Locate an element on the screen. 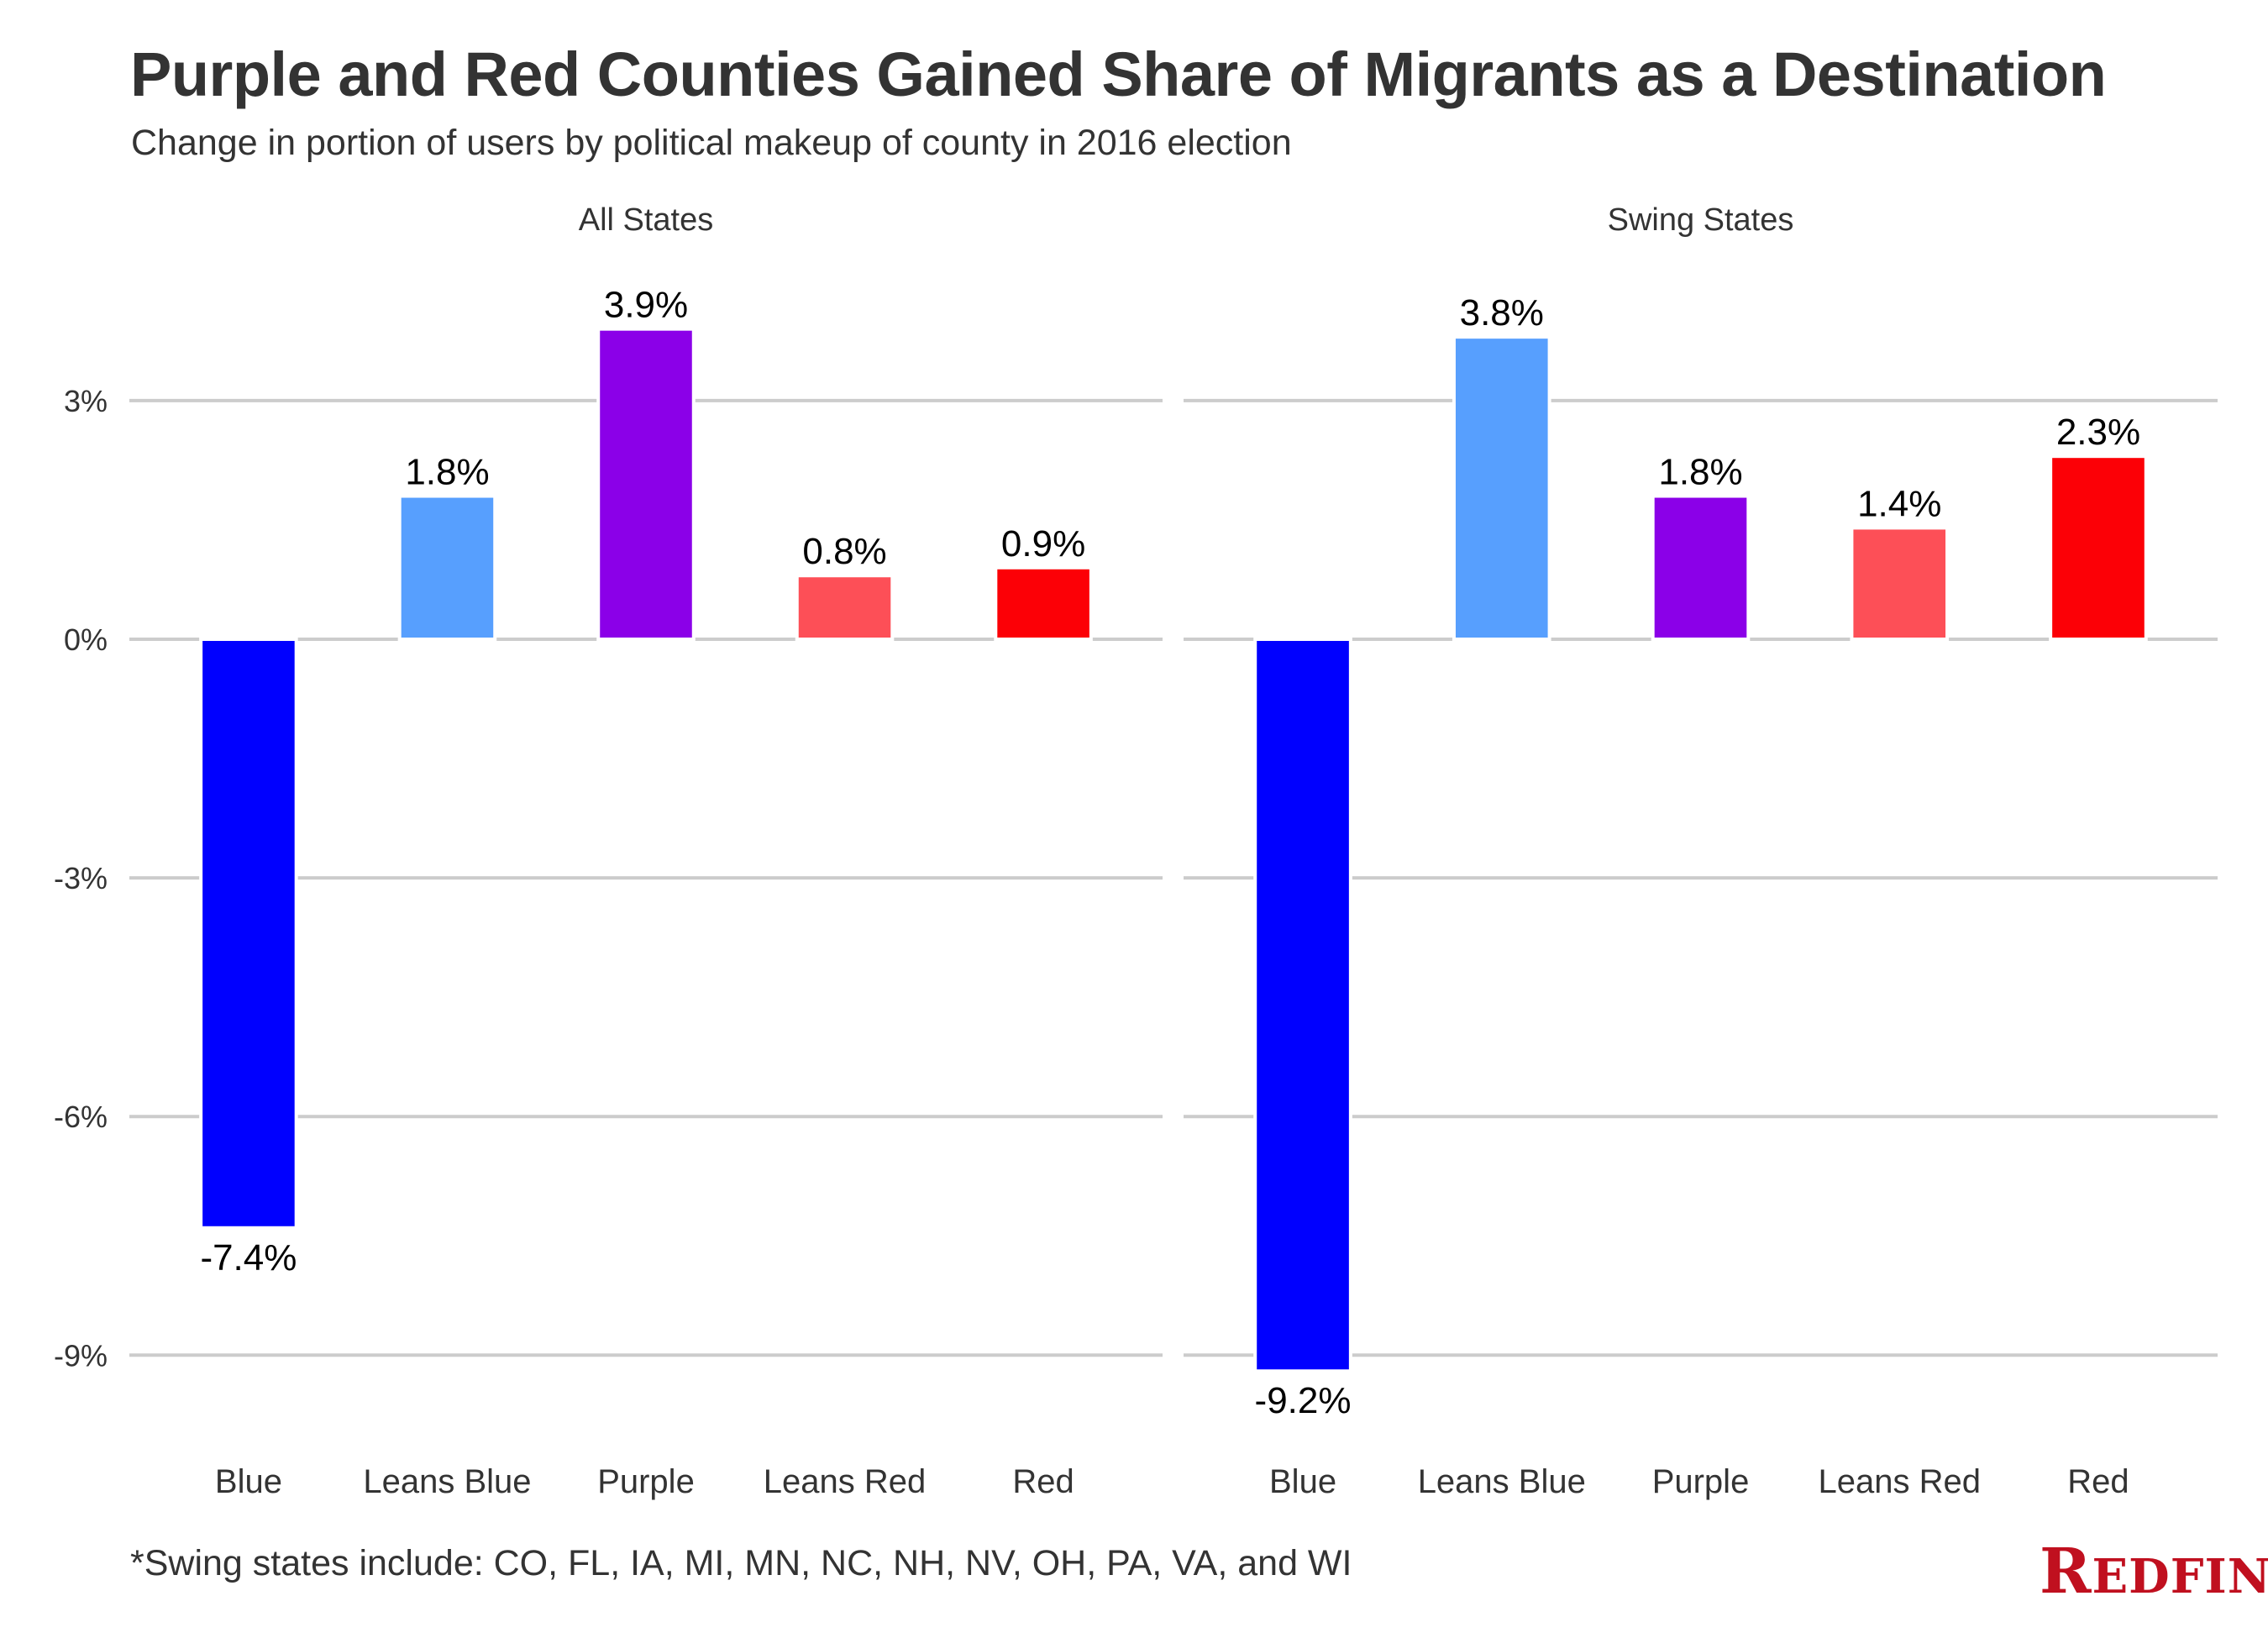  data-label: 0.8% is located at coordinates (844, 551).